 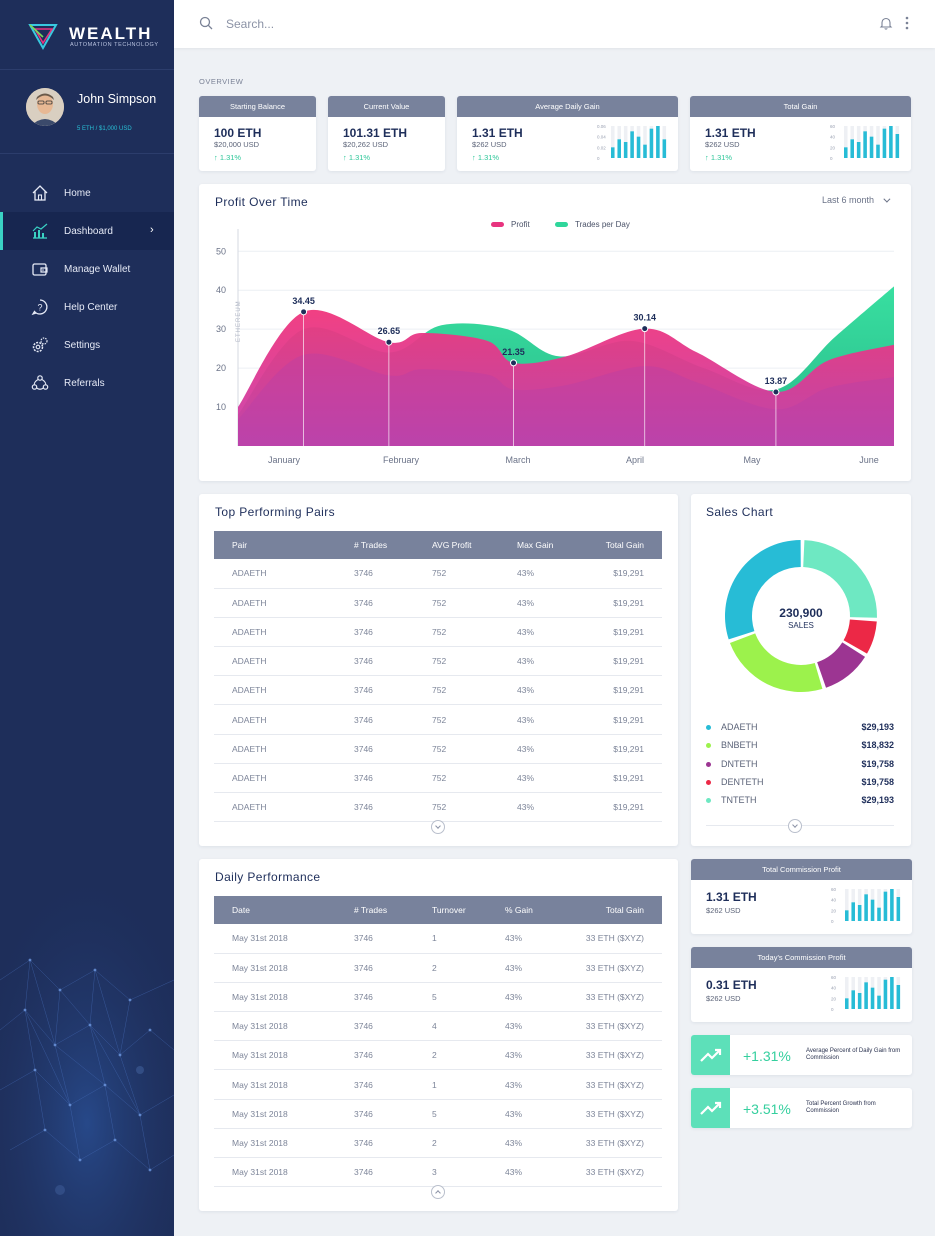 What do you see at coordinates (767, 1109) in the screenshot?
I see `growth-percent: +3.51%` at bounding box center [767, 1109].